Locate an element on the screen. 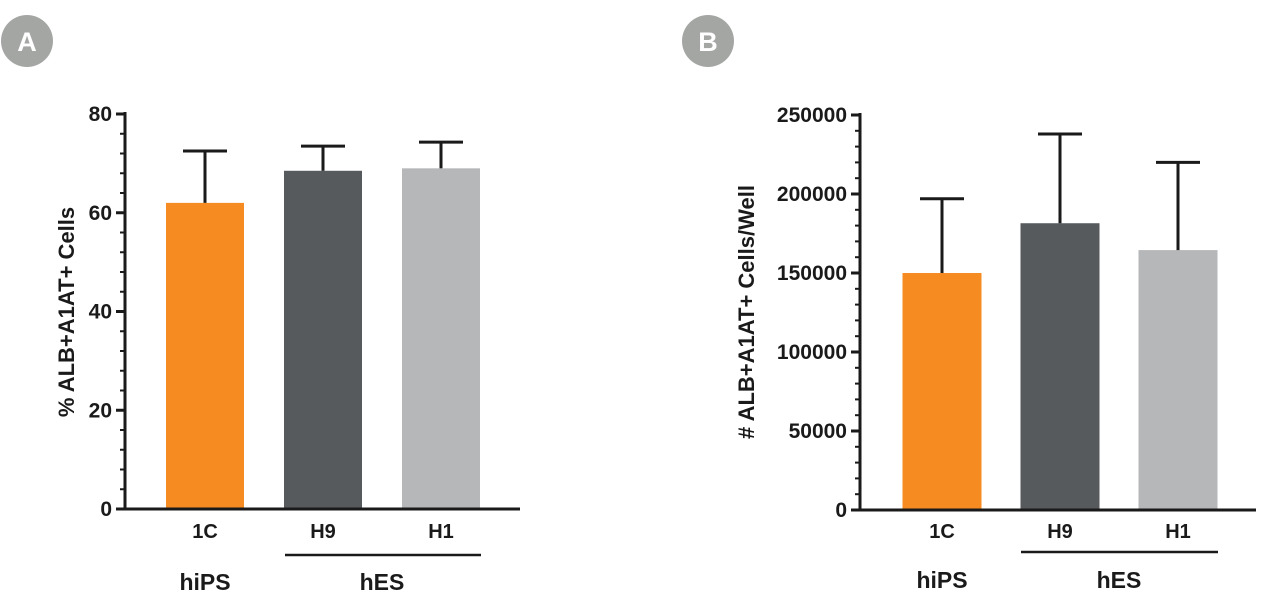 This screenshot has height=611, width=1277. panel-b-bar-H9 is located at coordinates (1060, 367).